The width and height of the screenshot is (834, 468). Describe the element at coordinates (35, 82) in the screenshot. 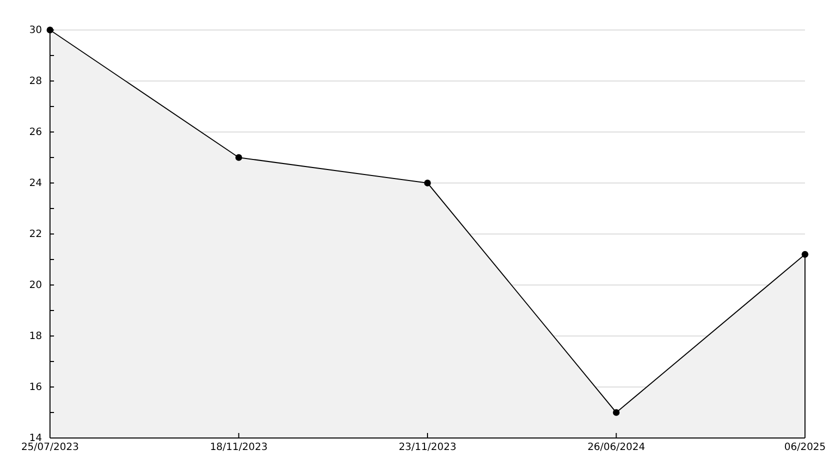

I see `y-tick-label: 28` at that location.